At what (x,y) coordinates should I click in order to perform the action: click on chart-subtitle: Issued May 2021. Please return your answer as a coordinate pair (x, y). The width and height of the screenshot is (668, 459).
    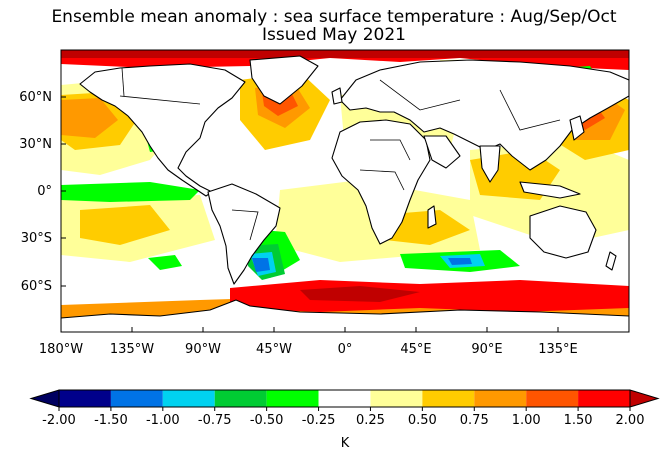
    Looking at the image, I should click on (334, 35).